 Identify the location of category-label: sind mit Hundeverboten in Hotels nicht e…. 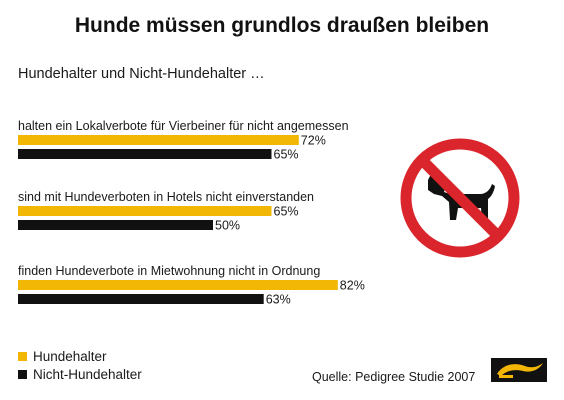
(166, 197).